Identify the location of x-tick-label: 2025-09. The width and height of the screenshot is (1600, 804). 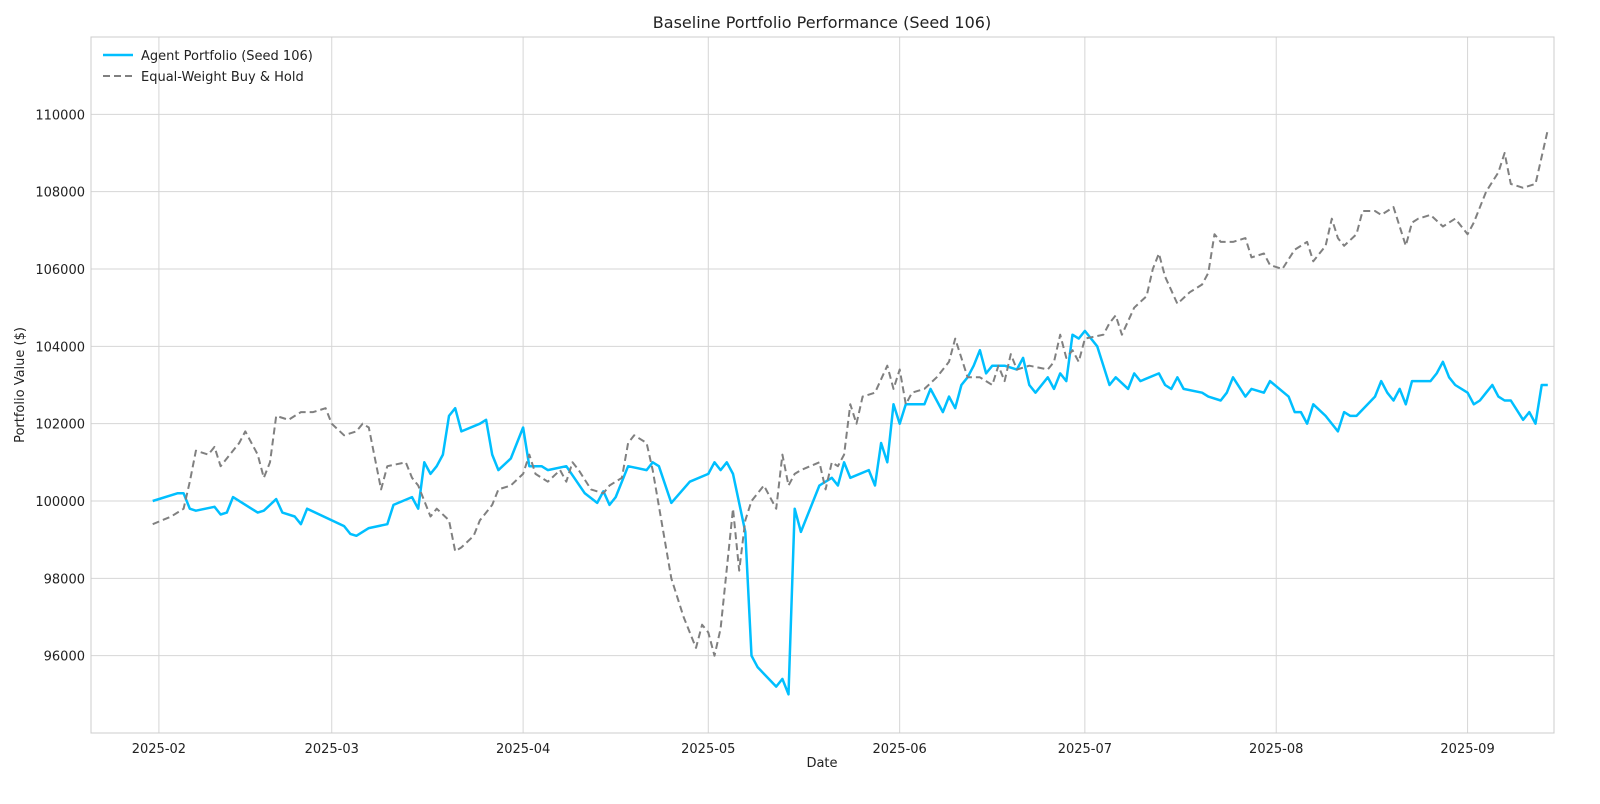
(1467, 749).